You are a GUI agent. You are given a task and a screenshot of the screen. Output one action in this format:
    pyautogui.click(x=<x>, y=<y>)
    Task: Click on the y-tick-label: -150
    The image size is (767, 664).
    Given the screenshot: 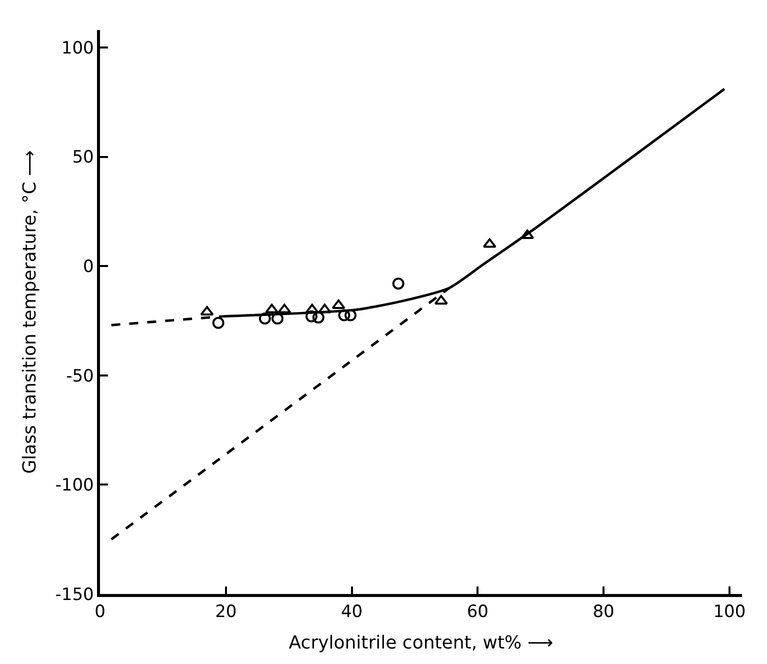 What is the action you would take?
    pyautogui.click(x=74, y=594)
    